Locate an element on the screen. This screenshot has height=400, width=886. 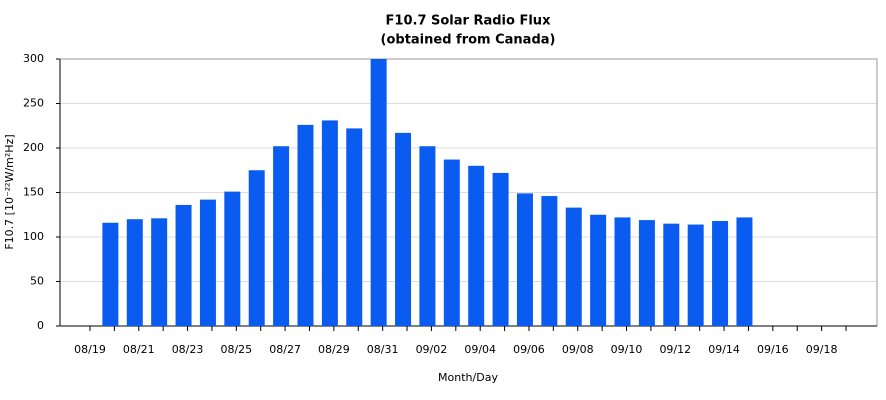
y-tick-label: 50 is located at coordinates (37, 281).